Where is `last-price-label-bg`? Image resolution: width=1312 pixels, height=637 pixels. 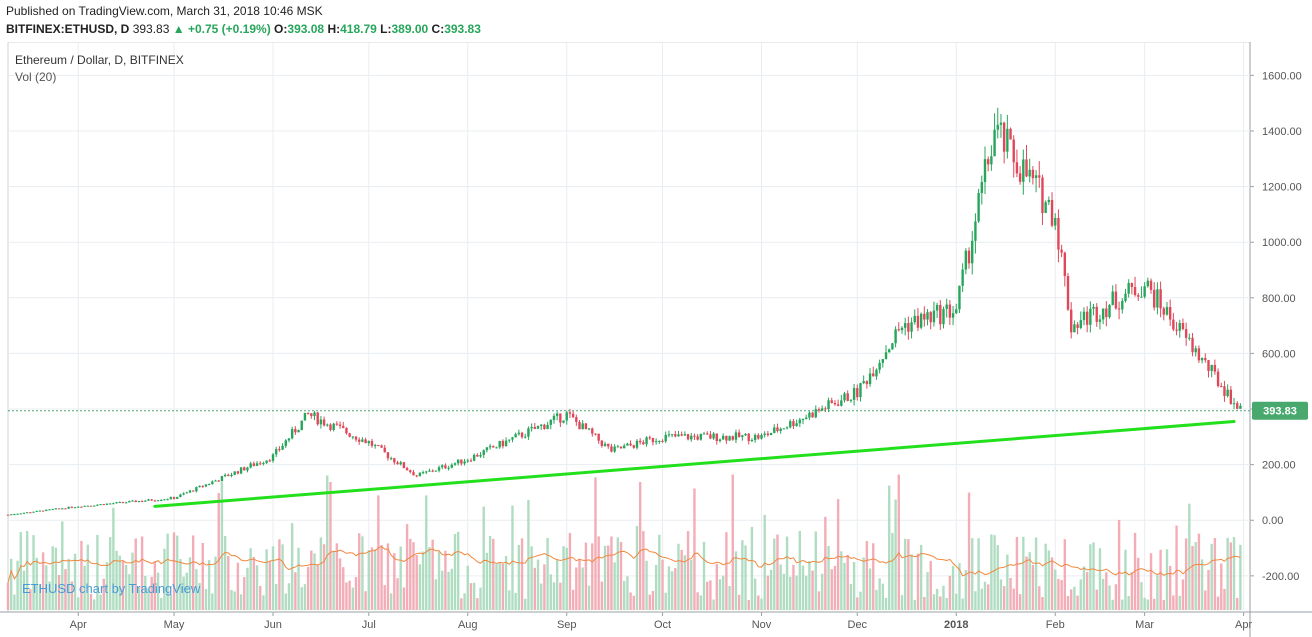
last-price-label-bg is located at coordinates (1280, 410).